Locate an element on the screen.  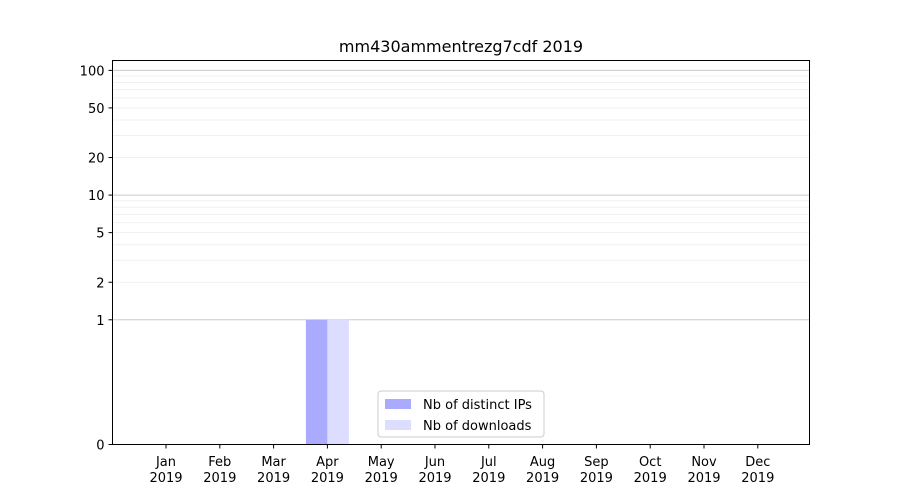
x-tick-label-month: Jan is located at coordinates (165, 462).